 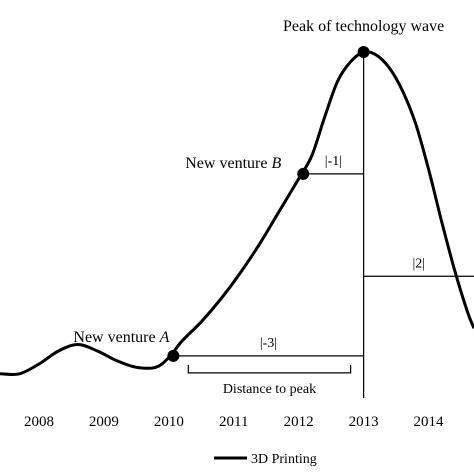 What do you see at coordinates (39, 422) in the screenshot?
I see `x-tick-label-0: 2008` at bounding box center [39, 422].